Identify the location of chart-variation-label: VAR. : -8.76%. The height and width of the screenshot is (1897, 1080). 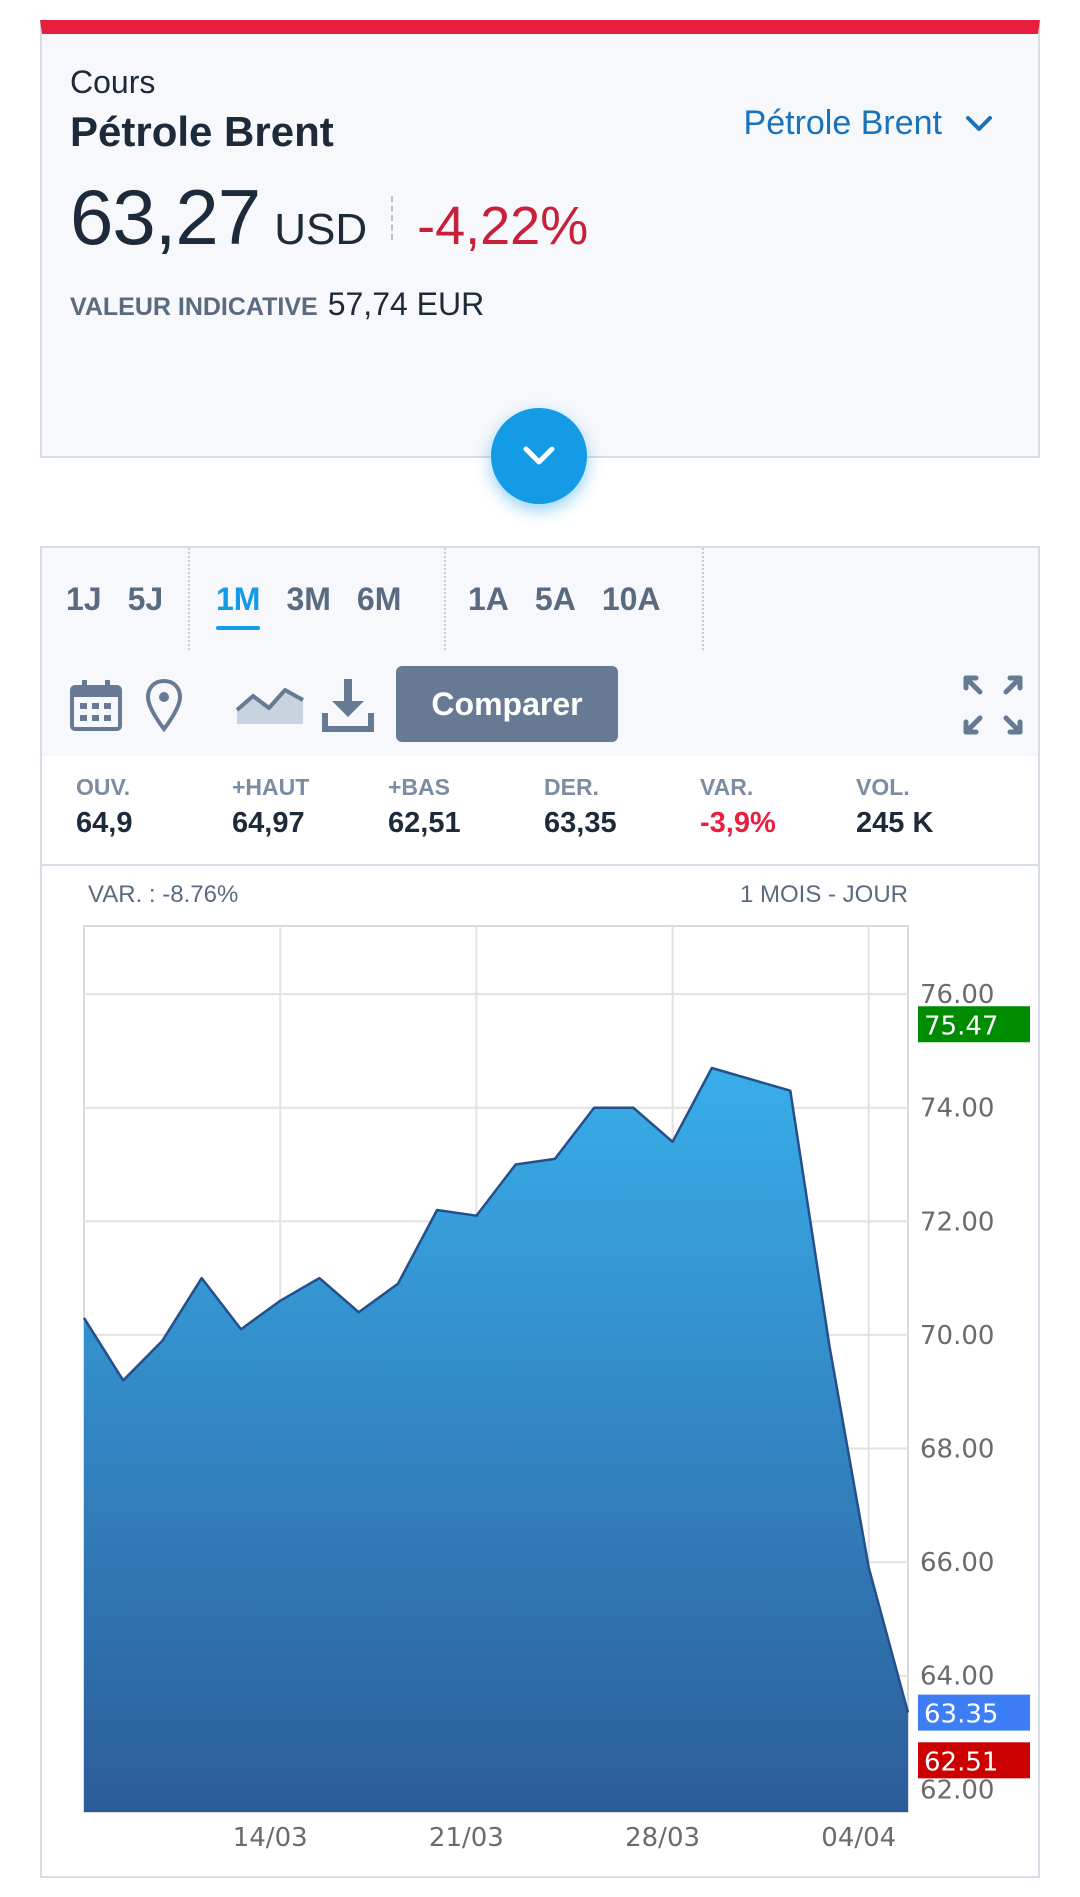
(163, 894).